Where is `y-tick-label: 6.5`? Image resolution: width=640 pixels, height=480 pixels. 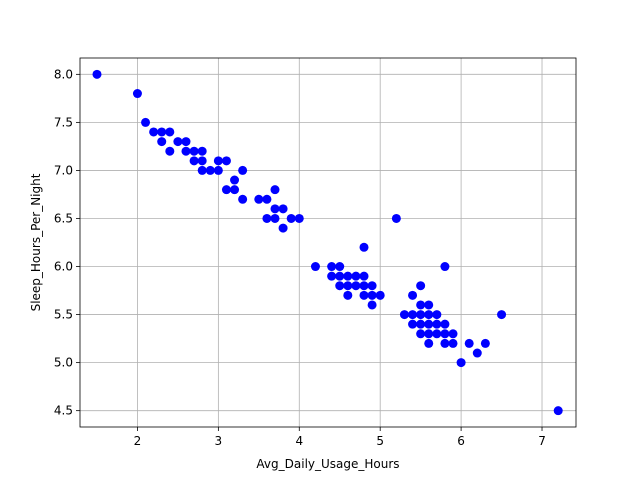 y-tick-label: 6.5 is located at coordinates (63, 218).